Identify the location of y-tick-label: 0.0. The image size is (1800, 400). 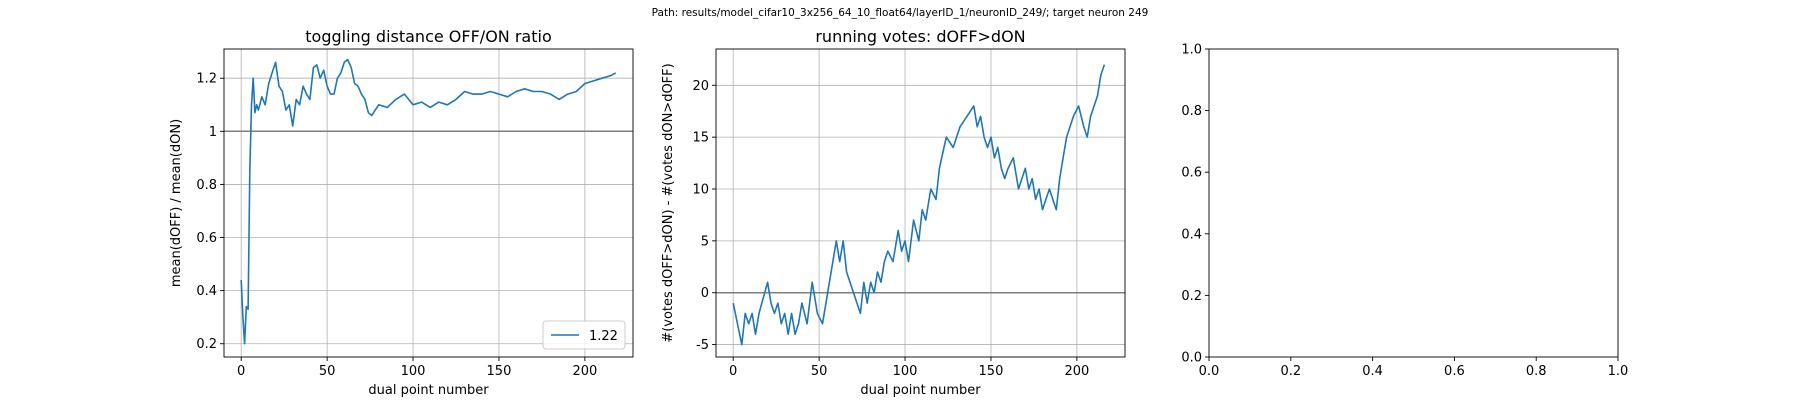
(1191, 358).